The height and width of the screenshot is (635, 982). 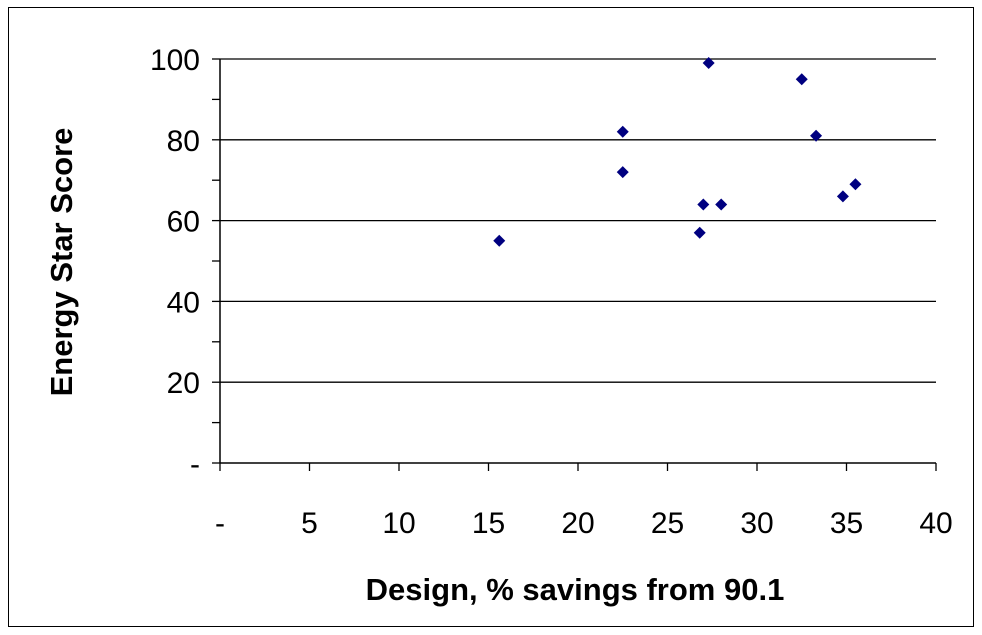 I want to click on y-tick-label-60: 60, so click(x=183, y=222).